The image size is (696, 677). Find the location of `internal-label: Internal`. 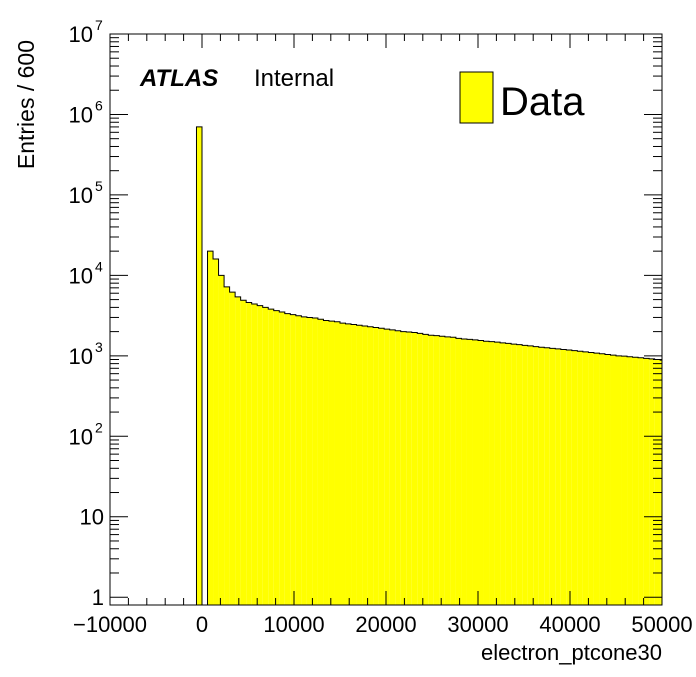

internal-label: Internal is located at coordinates (294, 78).